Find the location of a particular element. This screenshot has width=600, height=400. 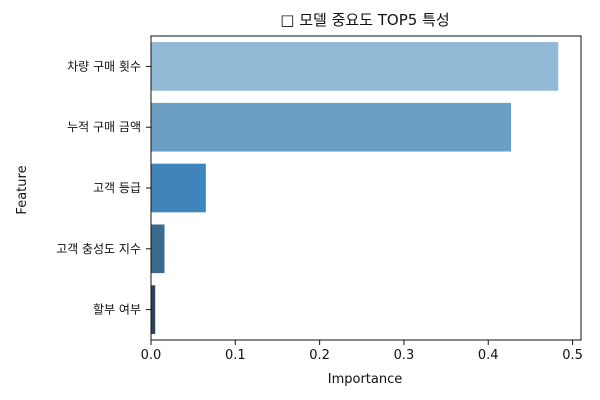

y-tick-label: 할부 여부 is located at coordinates (117, 310).